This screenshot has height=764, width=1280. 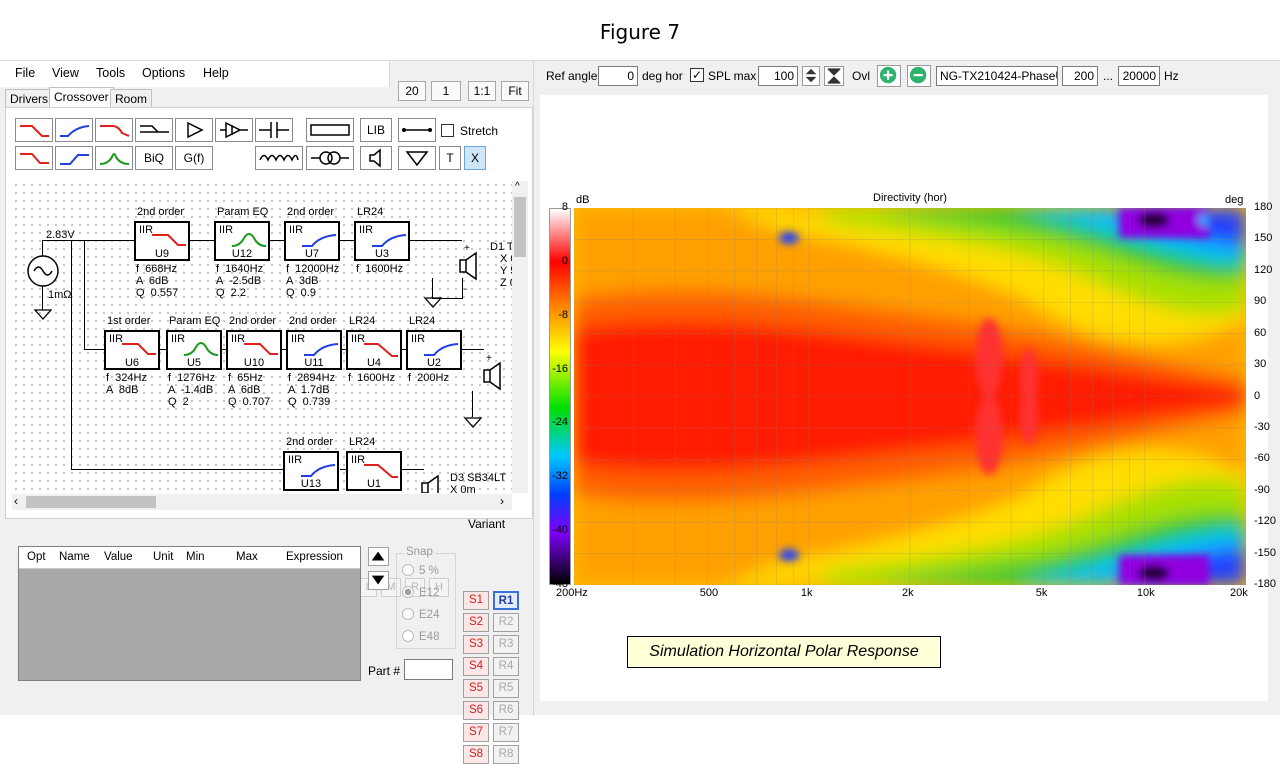 What do you see at coordinates (533, 388) in the screenshot?
I see `splitter` at bounding box center [533, 388].